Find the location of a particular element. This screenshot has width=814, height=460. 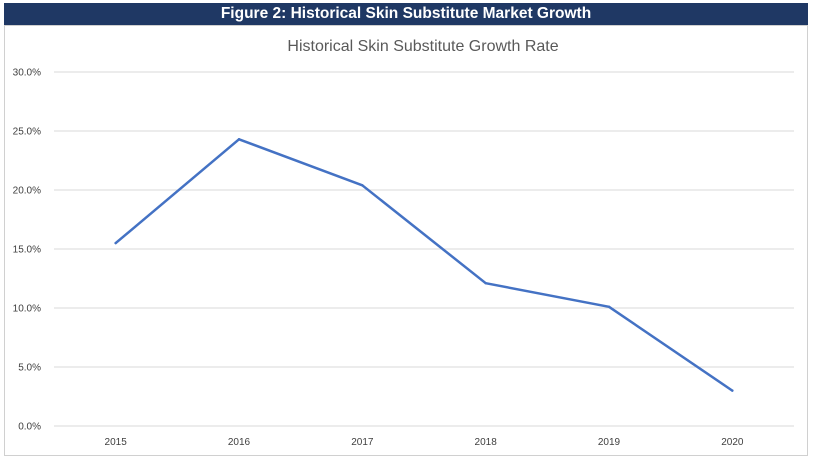

y-tick-label: 0.0% is located at coordinates (29, 427).